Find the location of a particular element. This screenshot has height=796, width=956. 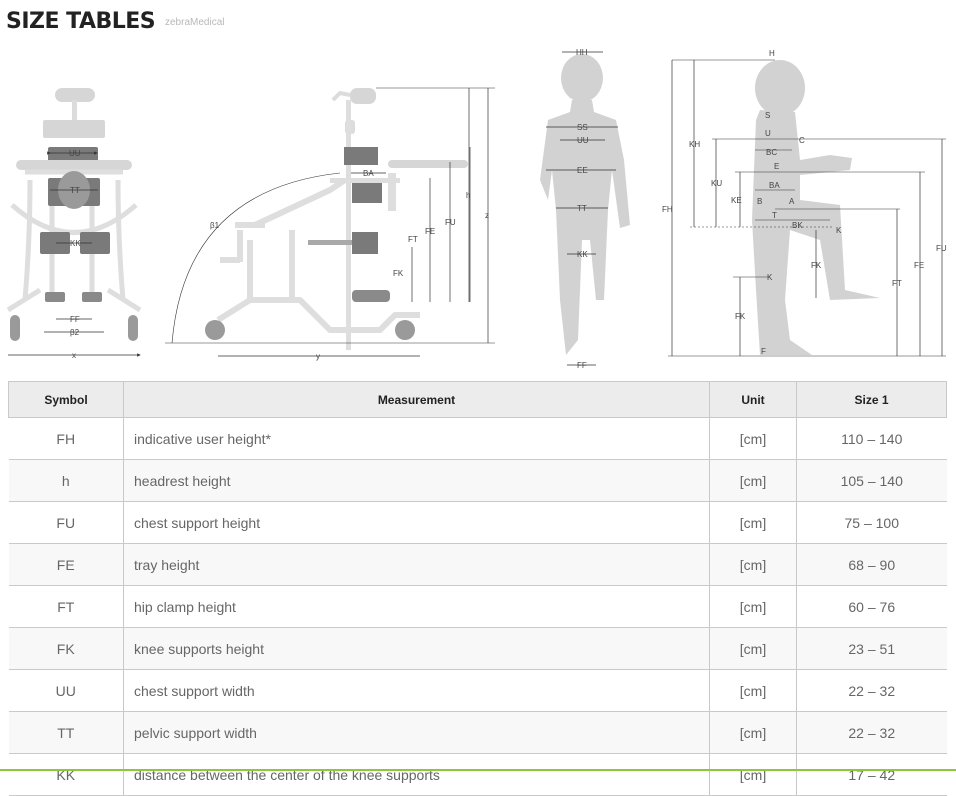

label-SS: SS is located at coordinates (582, 127).